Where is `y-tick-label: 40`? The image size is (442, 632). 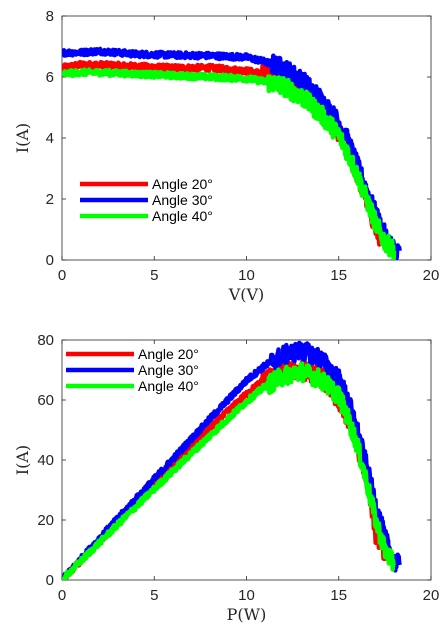
y-tick-label: 40 is located at coordinates (45, 460).